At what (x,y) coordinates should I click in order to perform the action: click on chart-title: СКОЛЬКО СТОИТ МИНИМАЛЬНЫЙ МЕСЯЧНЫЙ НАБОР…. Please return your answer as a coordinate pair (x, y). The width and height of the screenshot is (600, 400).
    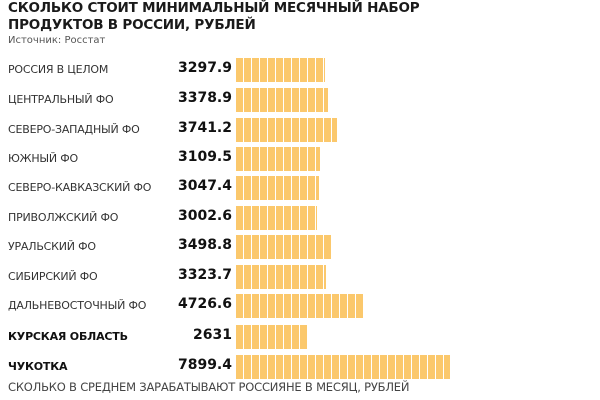
    Looking at the image, I should click on (214, 16).